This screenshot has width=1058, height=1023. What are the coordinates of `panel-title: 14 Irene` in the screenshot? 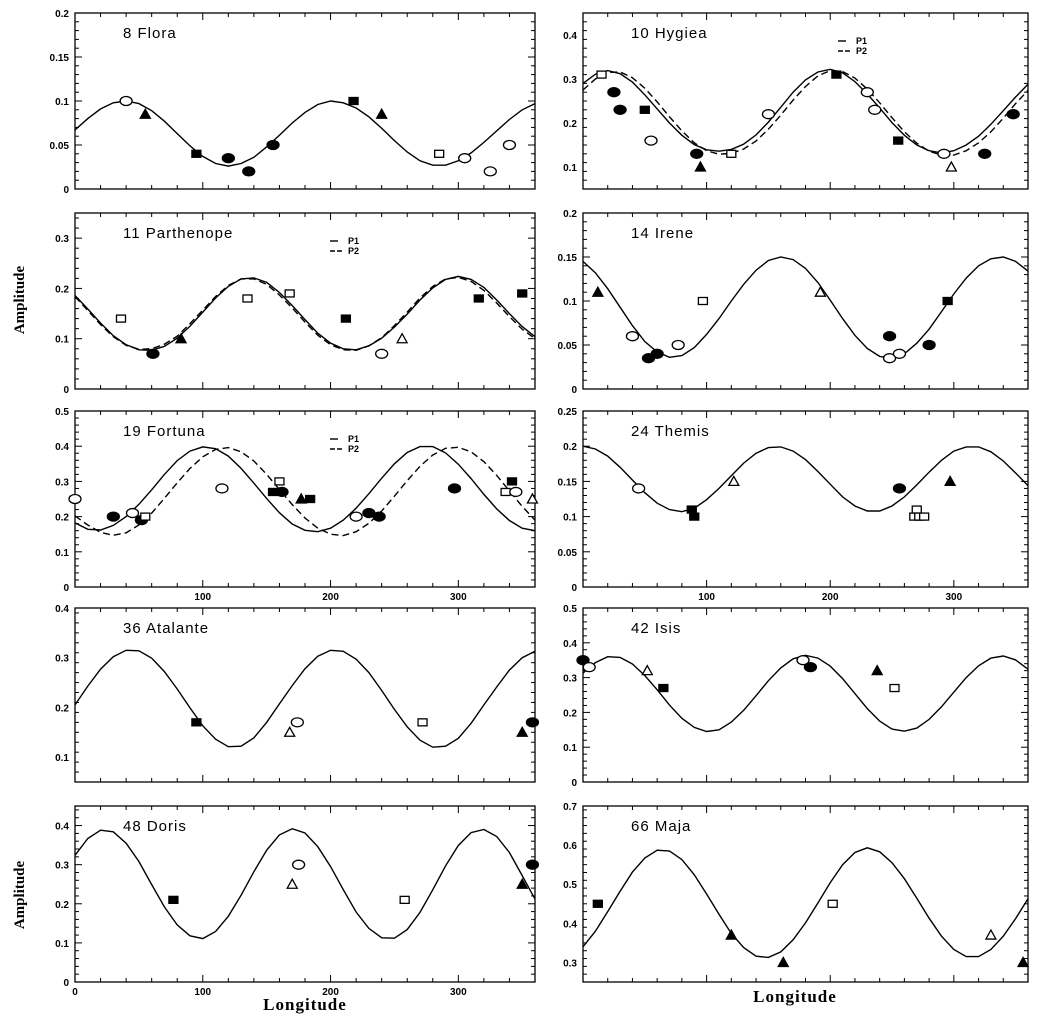 It's located at (662, 233).